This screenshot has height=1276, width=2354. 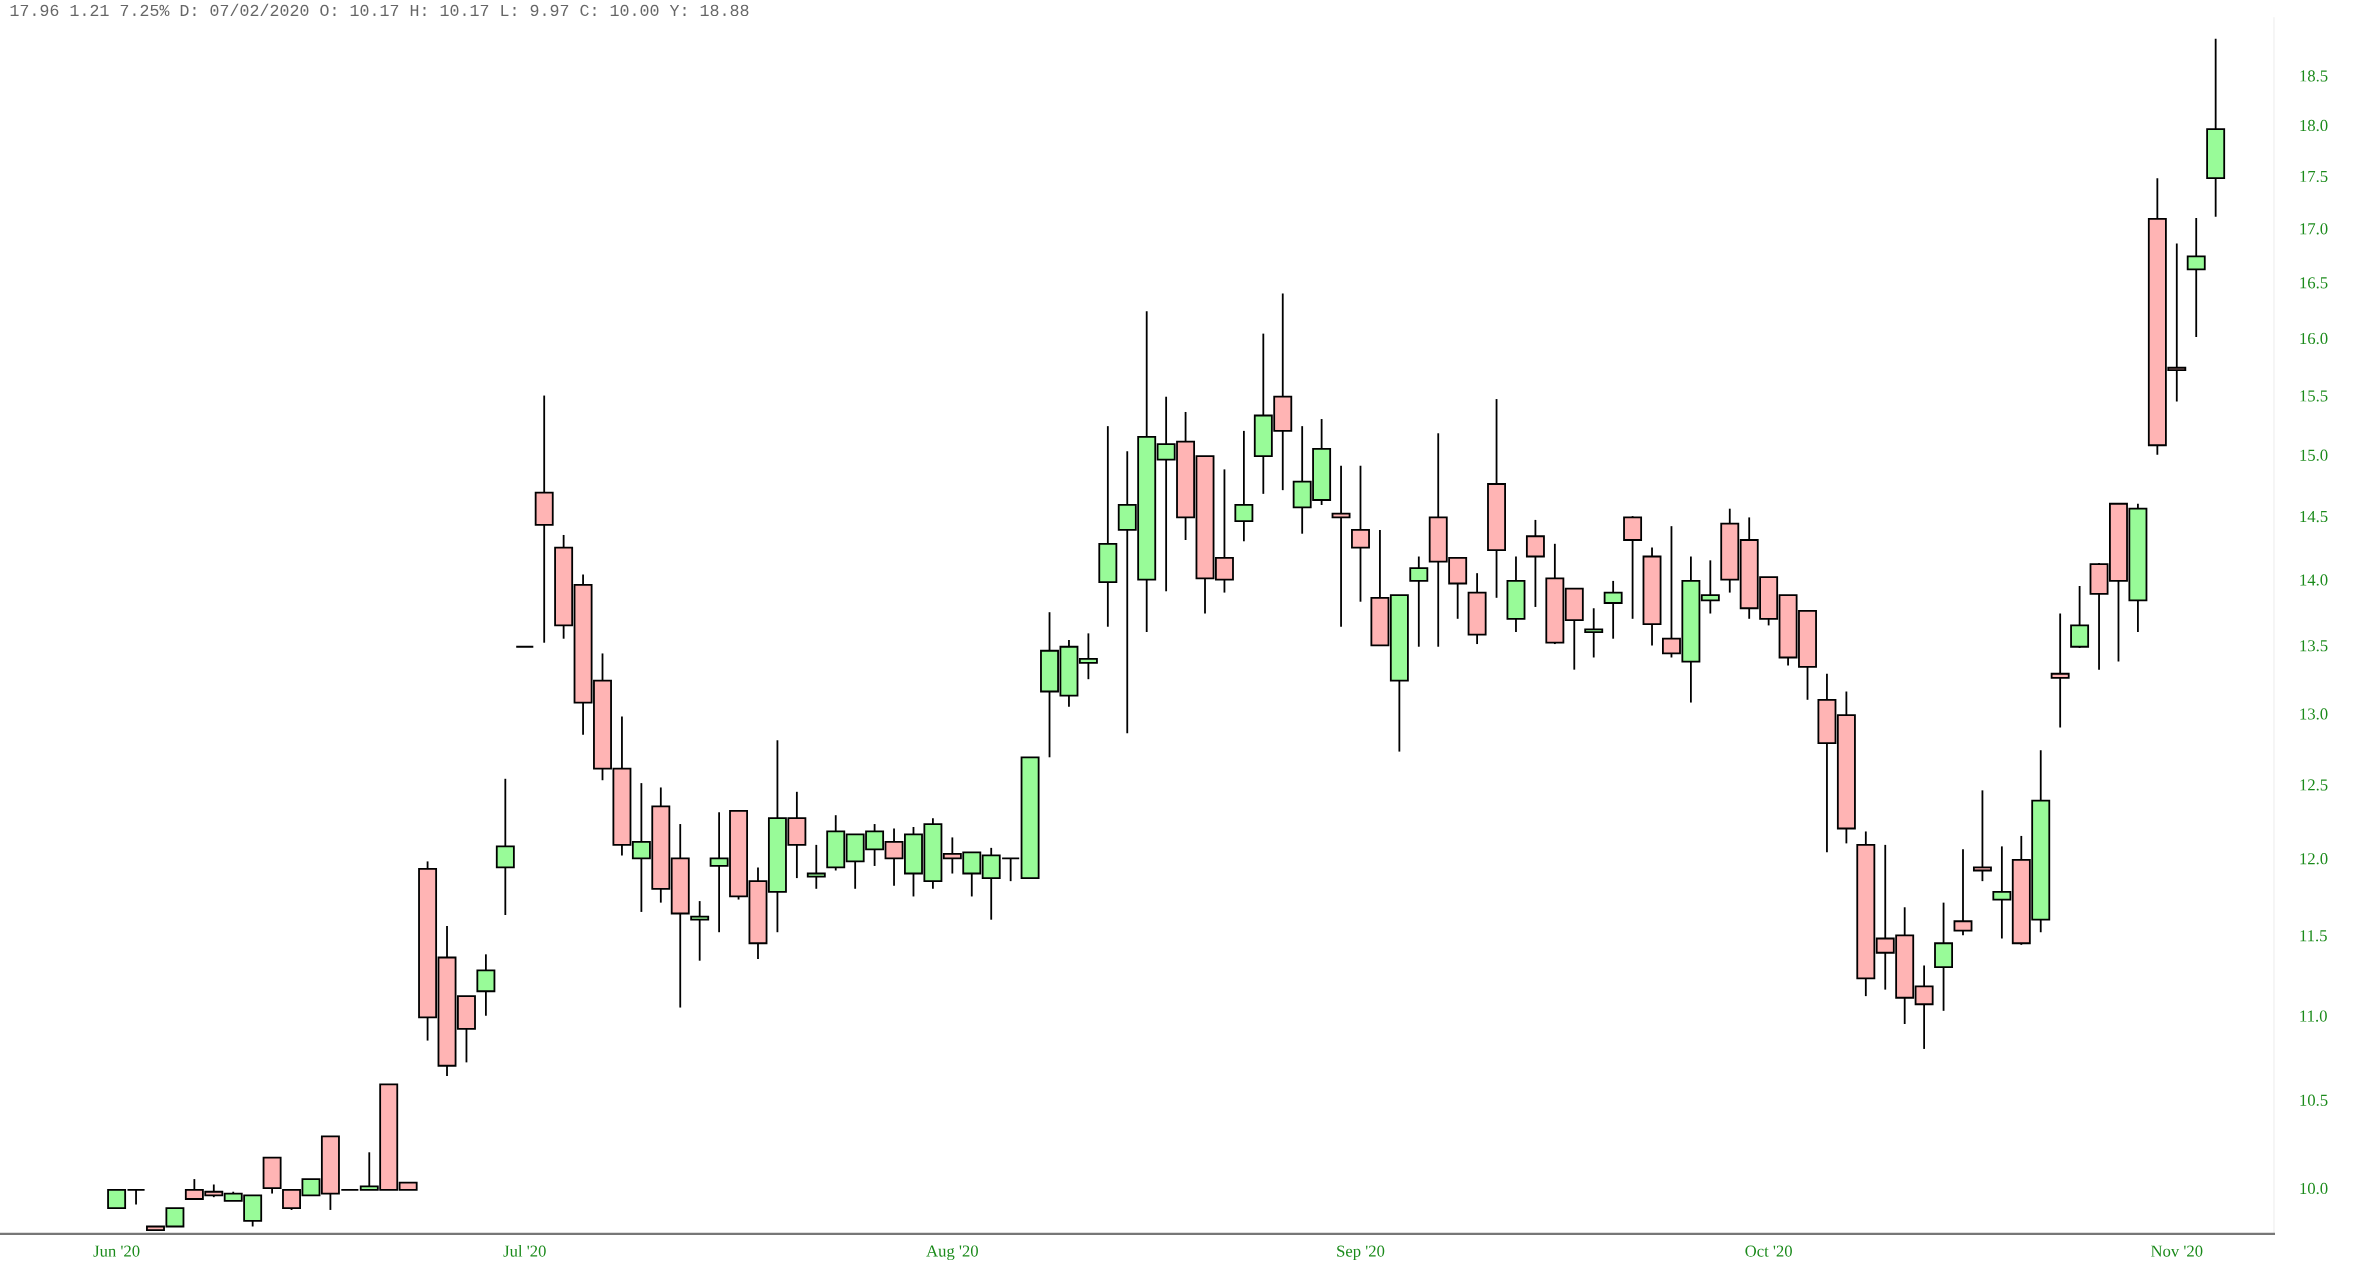 What do you see at coordinates (952, 1253) in the screenshot?
I see `x-tick-label: Aug '20` at bounding box center [952, 1253].